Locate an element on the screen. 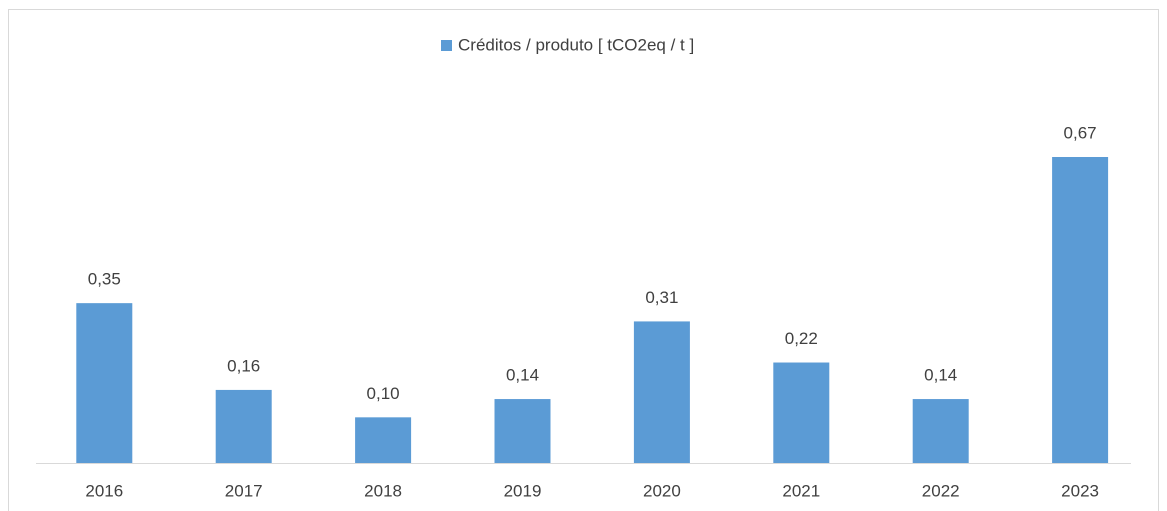  value-label: 0,22 is located at coordinates (801, 338).